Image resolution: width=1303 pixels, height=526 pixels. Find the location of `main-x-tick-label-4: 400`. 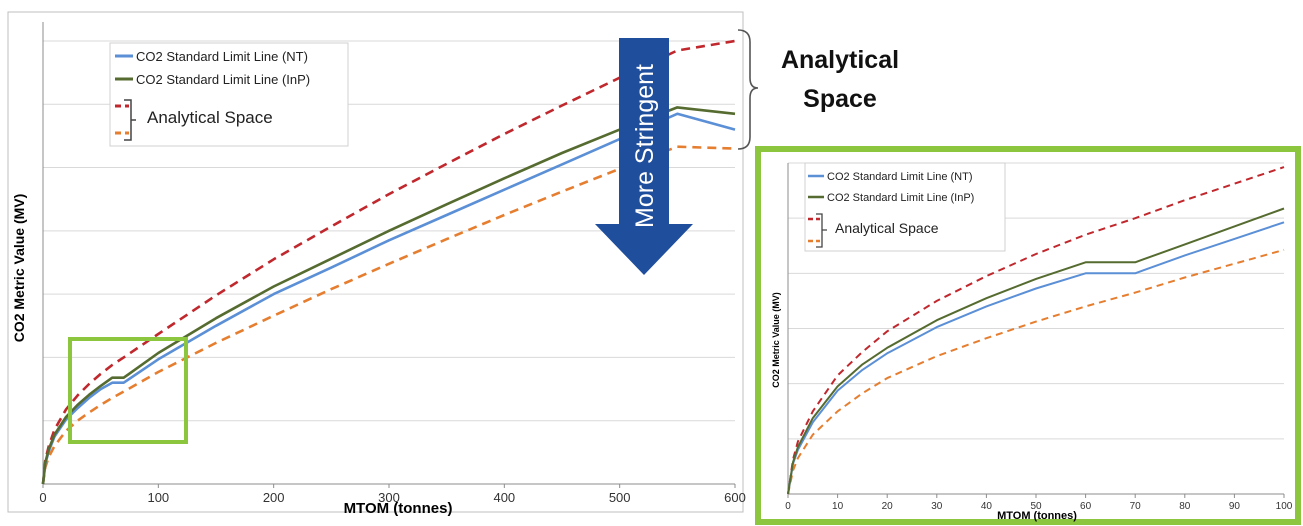

main-x-tick-label-4: 400 is located at coordinates (504, 497).